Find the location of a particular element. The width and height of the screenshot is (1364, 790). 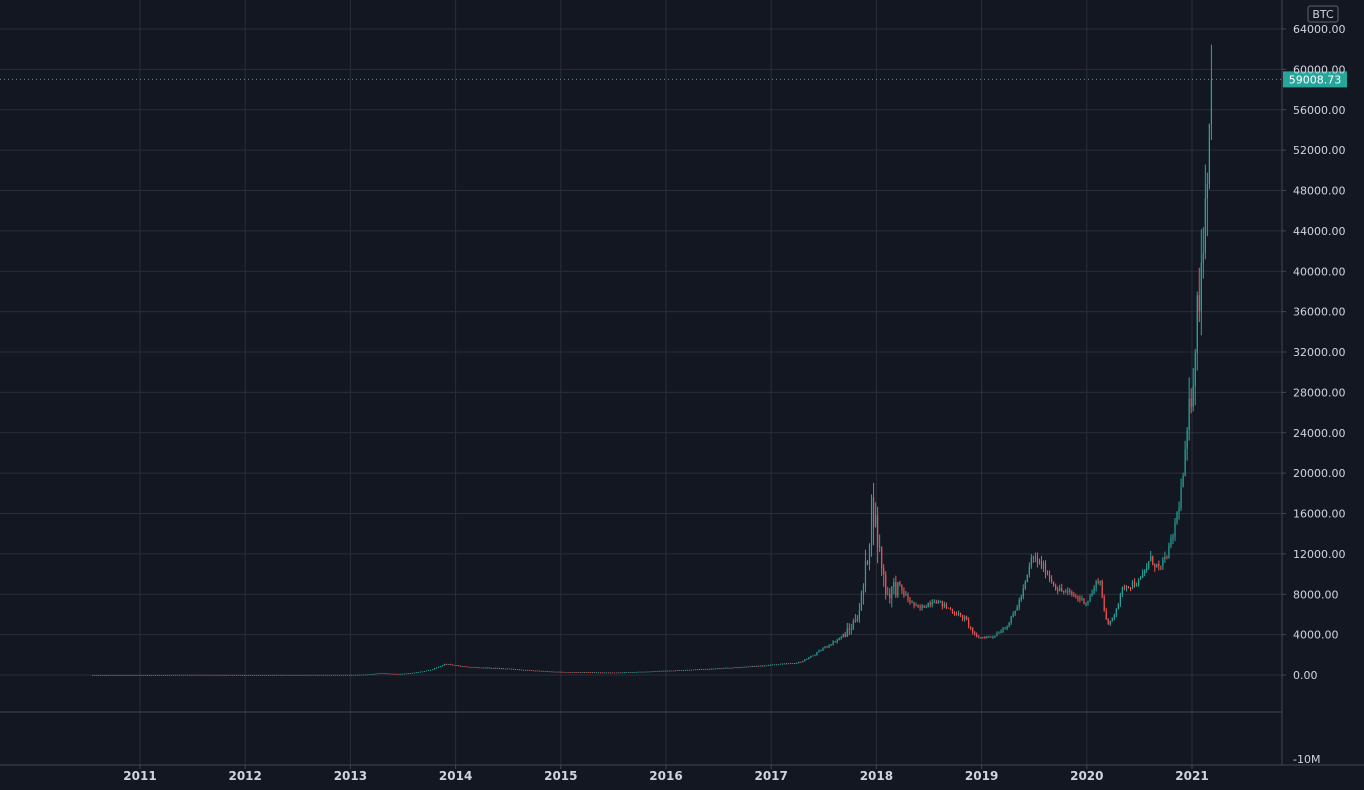

y-tick-label: 36000.00 is located at coordinates (1319, 312).